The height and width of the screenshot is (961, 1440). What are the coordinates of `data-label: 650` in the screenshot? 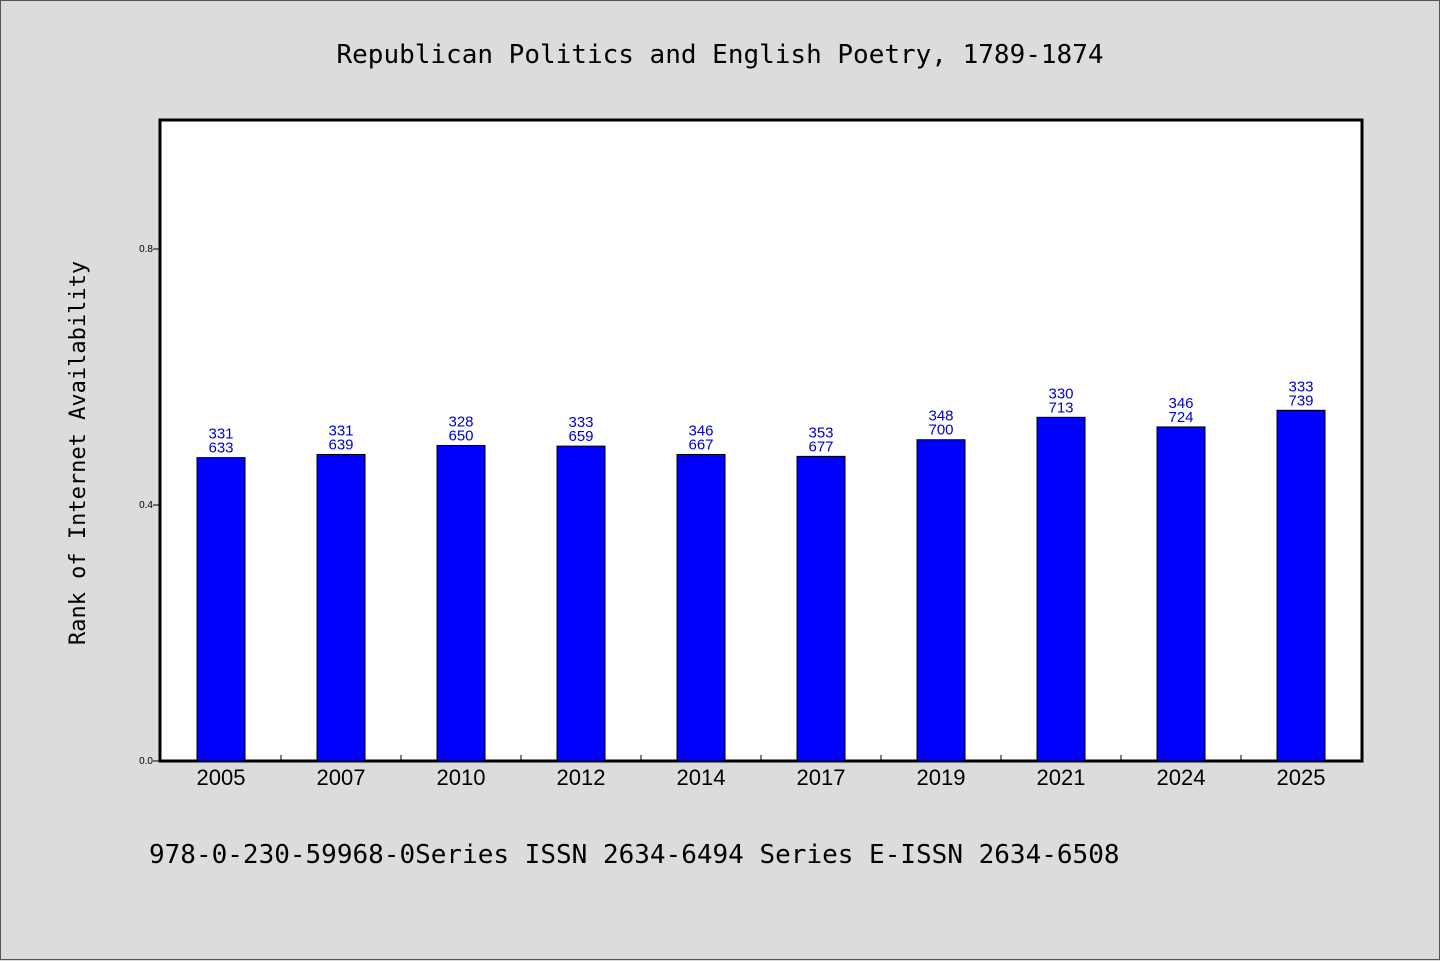 It's located at (460, 435).